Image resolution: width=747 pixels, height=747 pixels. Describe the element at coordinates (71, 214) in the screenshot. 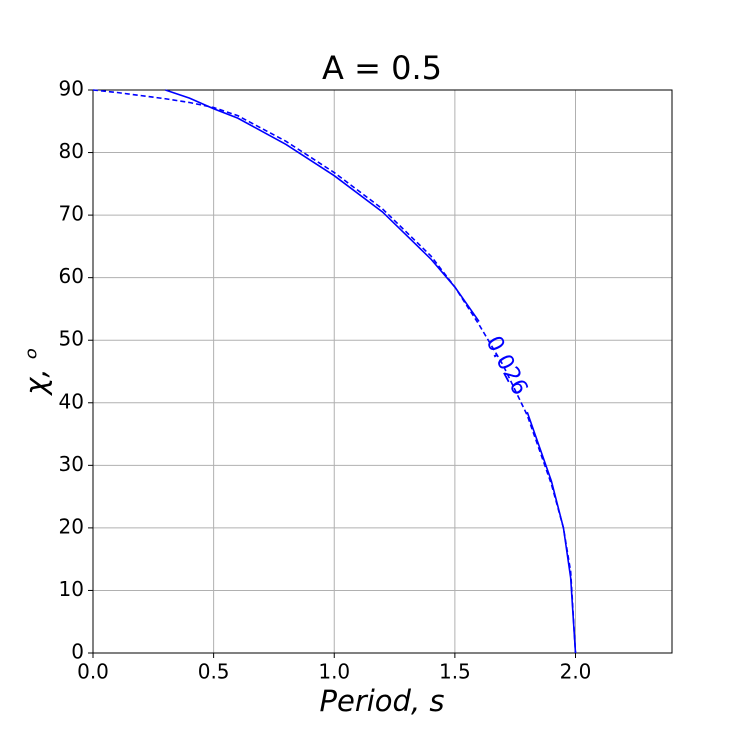

I see `y-tick-label: 70` at that location.